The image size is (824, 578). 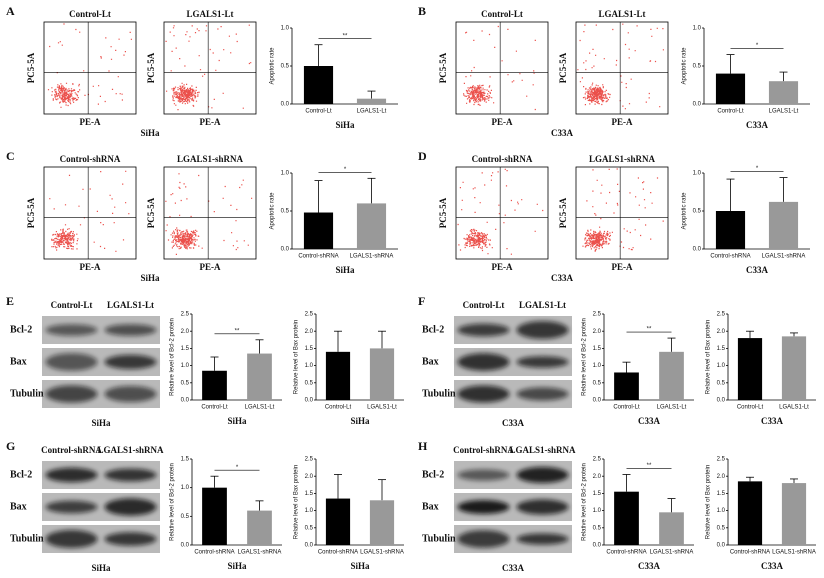 What do you see at coordinates (623, 210) in the screenshot?
I see `event-cloud` at bounding box center [623, 210].